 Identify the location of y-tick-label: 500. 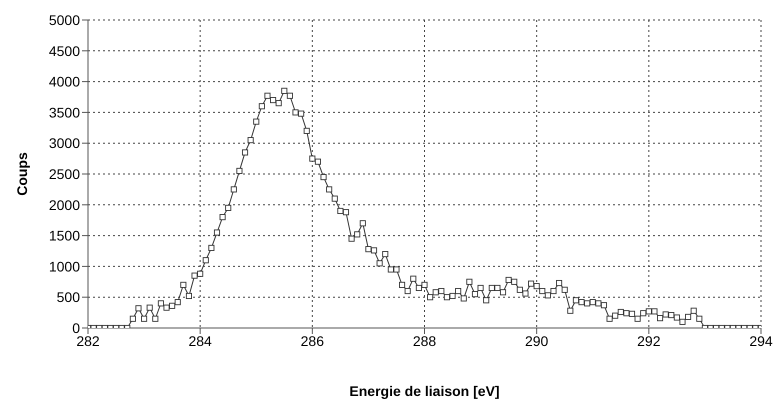
(68, 297).